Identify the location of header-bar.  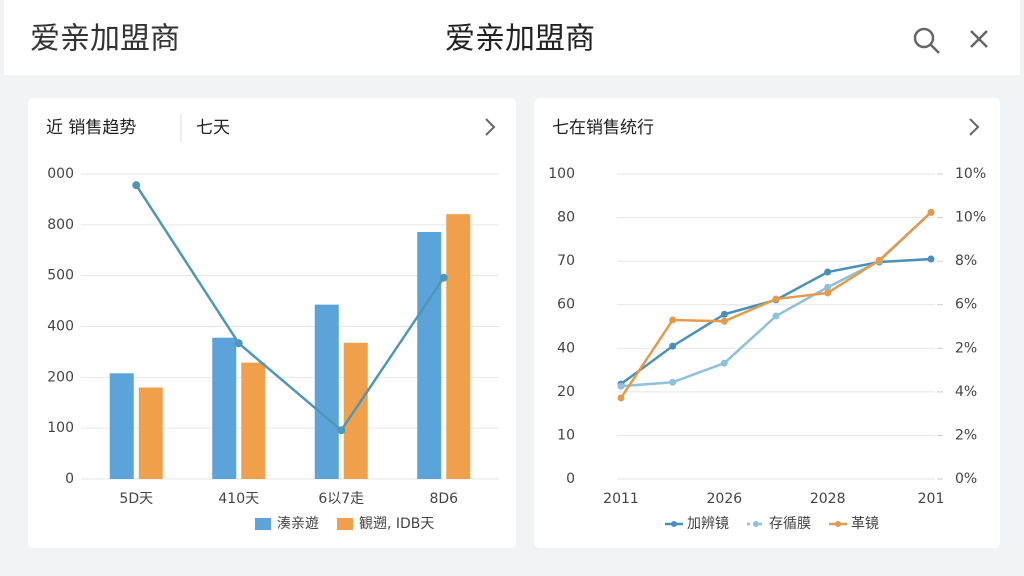
(512, 37).